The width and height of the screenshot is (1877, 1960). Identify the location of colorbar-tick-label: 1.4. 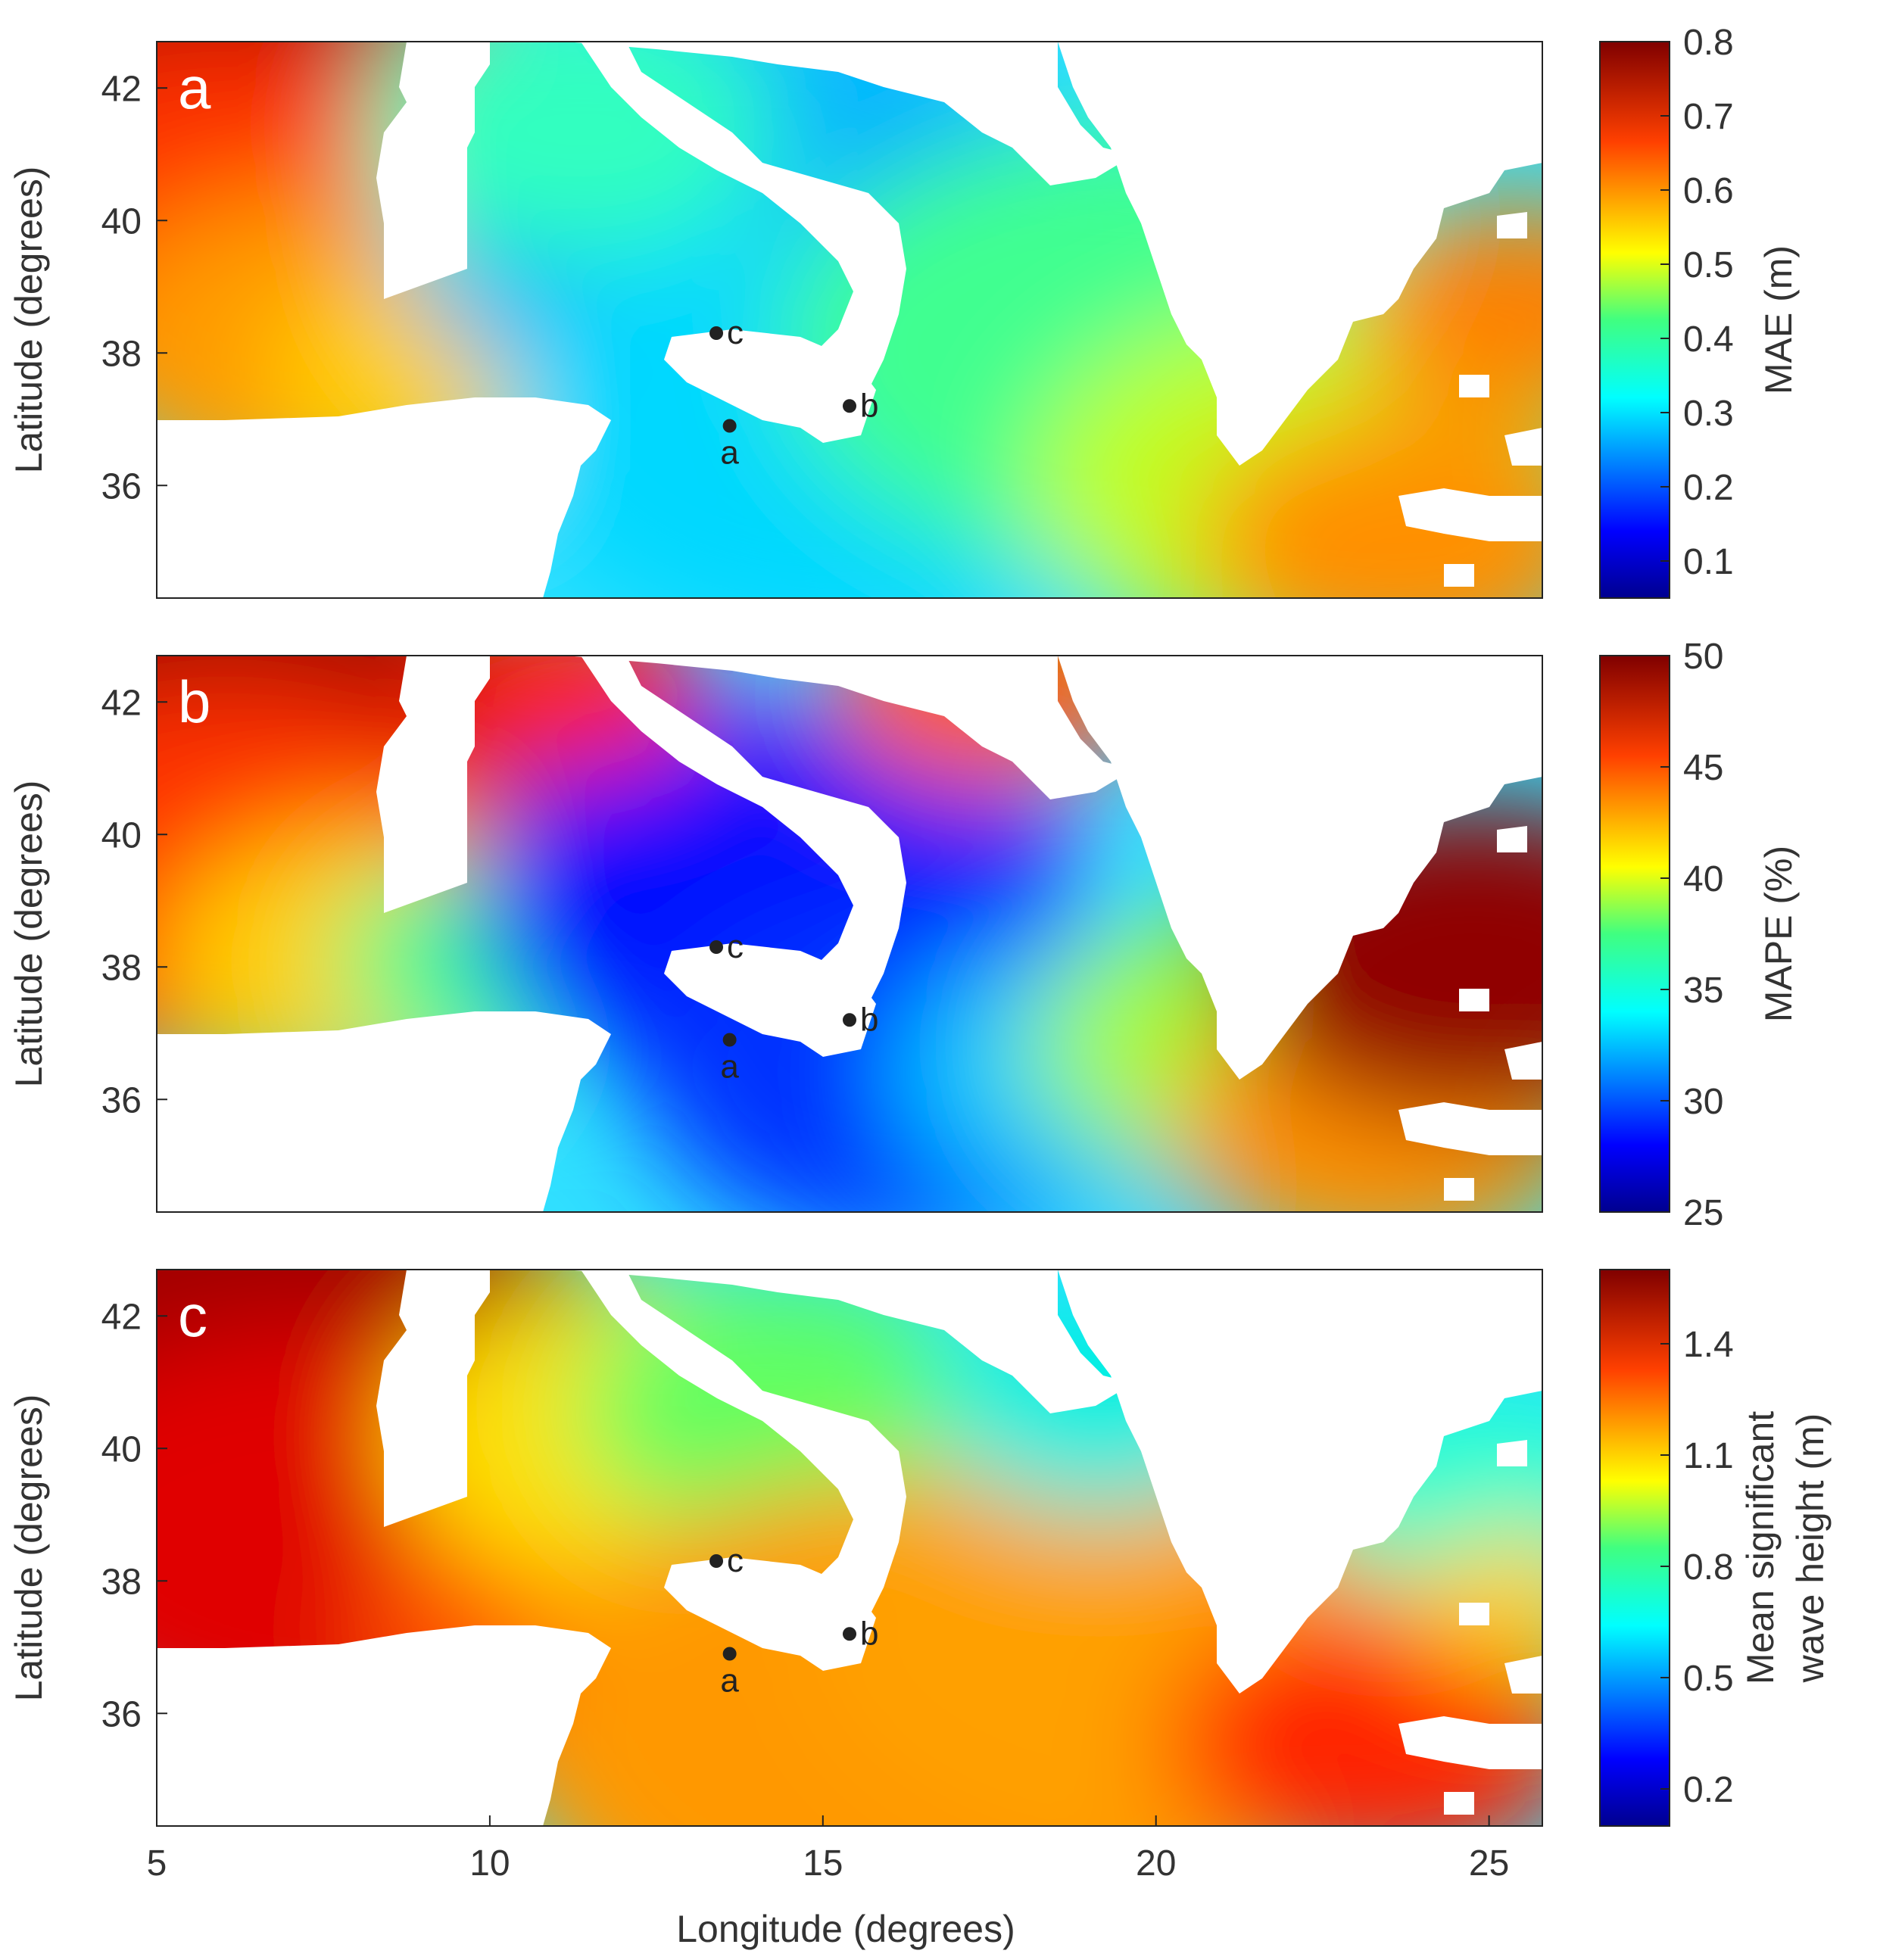
(1709, 1345).